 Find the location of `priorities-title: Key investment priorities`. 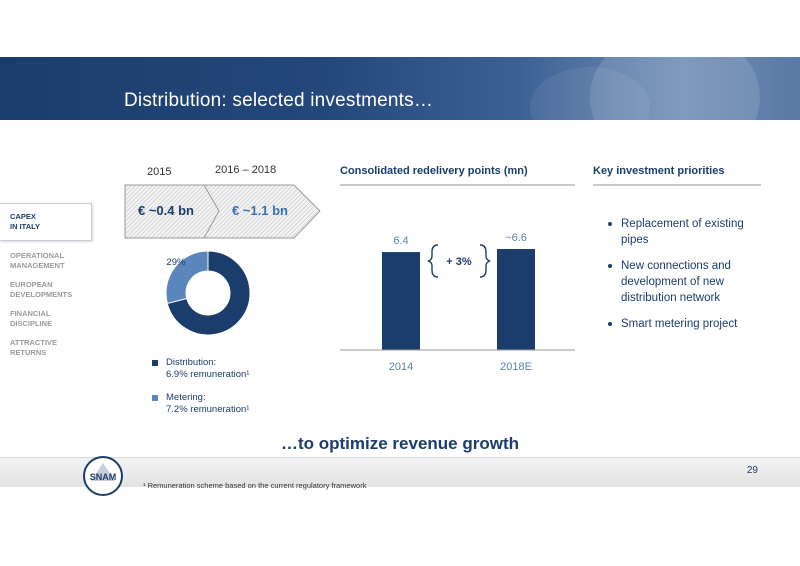

priorities-title: Key investment priorities is located at coordinates (659, 171).